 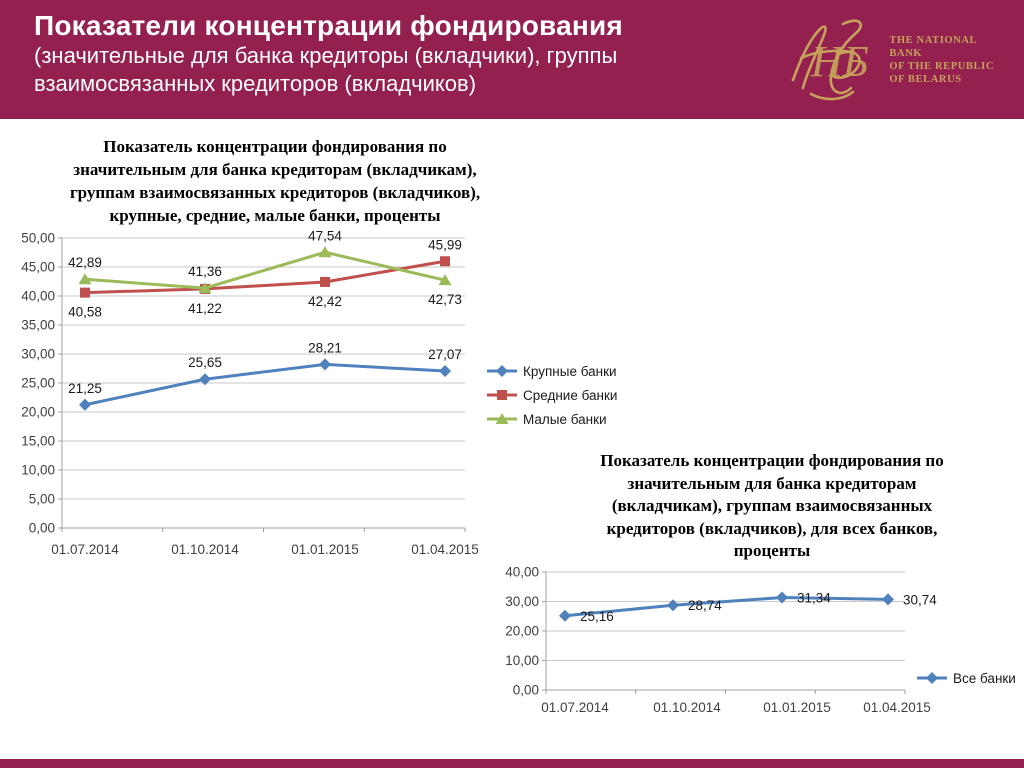 What do you see at coordinates (38, 267) in the screenshot?
I see `svg-text: 45,00` at bounding box center [38, 267].